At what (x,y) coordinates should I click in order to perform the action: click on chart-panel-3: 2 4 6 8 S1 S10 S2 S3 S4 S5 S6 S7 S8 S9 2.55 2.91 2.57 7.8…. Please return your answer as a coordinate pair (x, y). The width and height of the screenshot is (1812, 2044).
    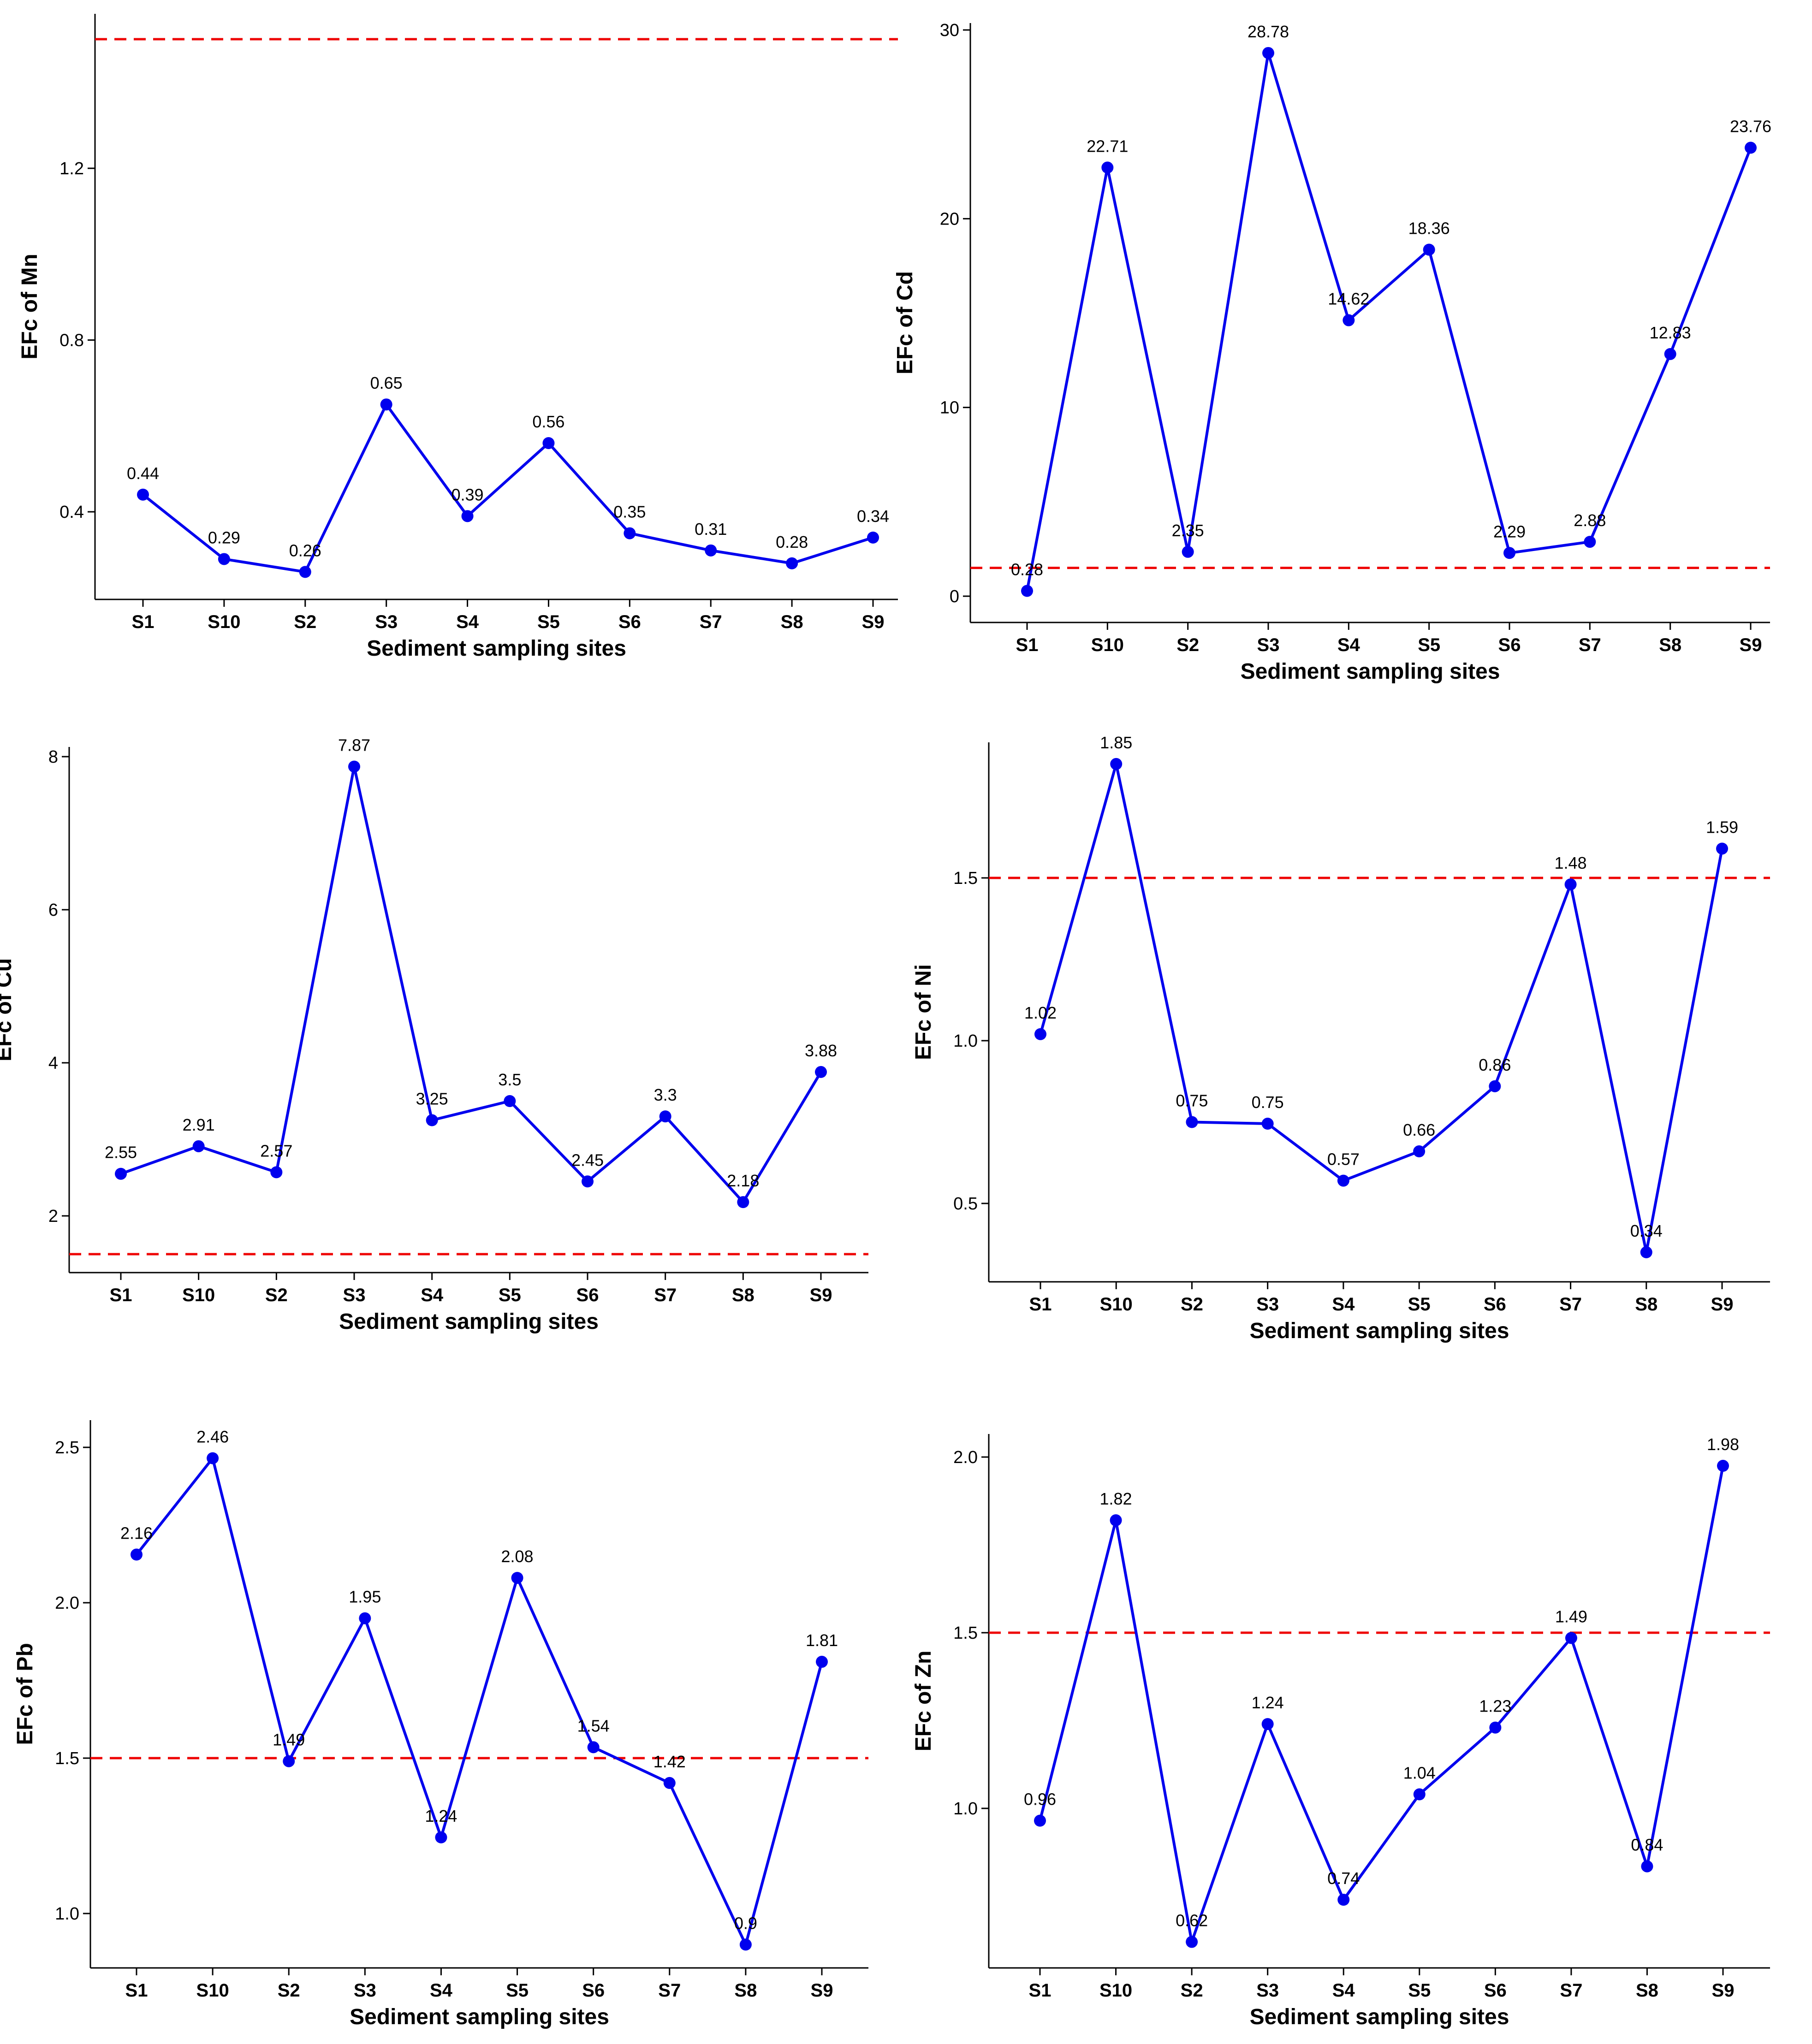
    Looking at the image, I should click on (434, 1035).